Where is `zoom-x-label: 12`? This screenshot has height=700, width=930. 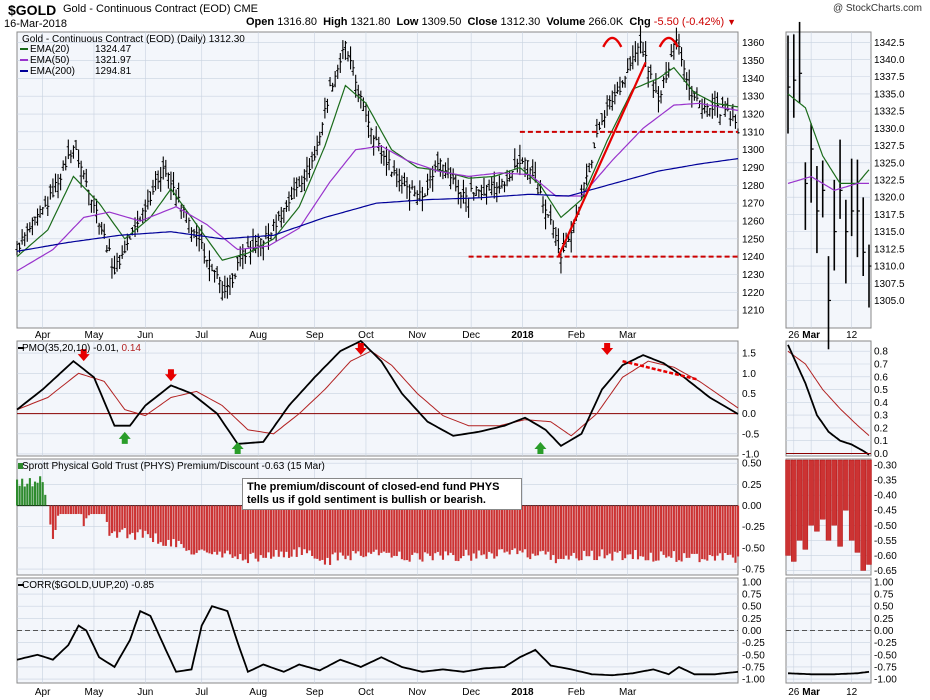 zoom-x-label: 12 is located at coordinates (852, 335).